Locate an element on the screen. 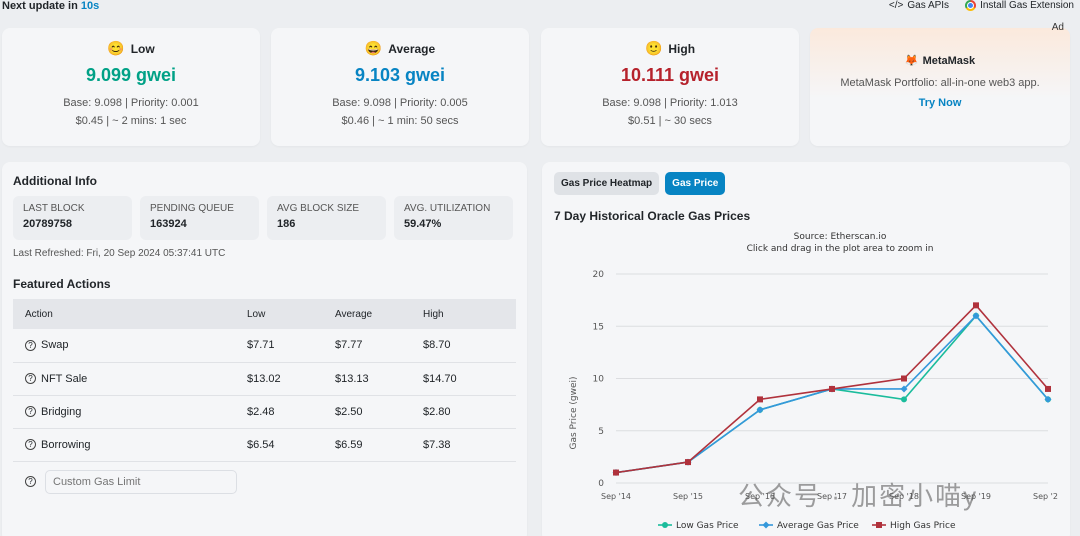  gas-card-low-label: Low is located at coordinates (142, 48).